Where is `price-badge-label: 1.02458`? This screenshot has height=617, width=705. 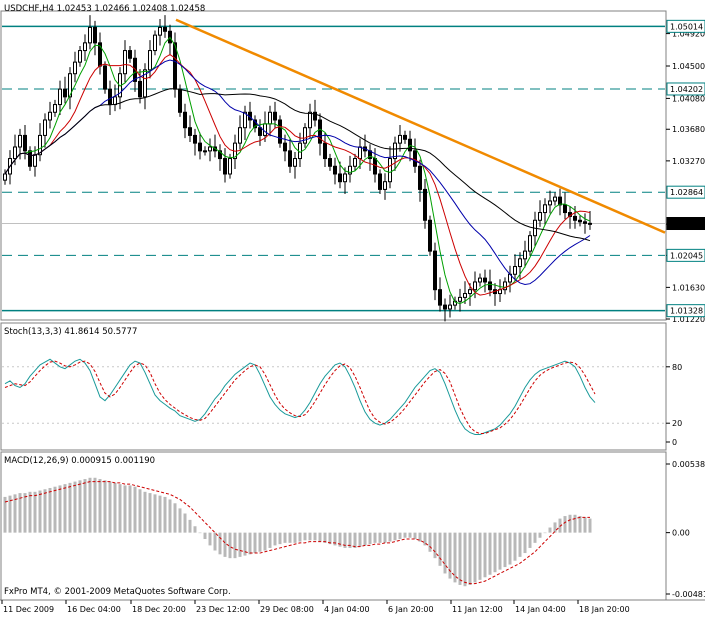
price-badge-label: 1.02458 is located at coordinates (686, 224).